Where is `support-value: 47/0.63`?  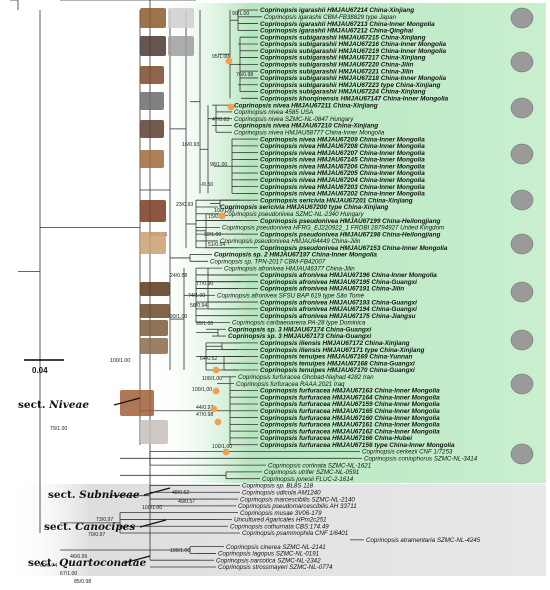
support-value: 47/0.63 is located at coordinates (220, 120).